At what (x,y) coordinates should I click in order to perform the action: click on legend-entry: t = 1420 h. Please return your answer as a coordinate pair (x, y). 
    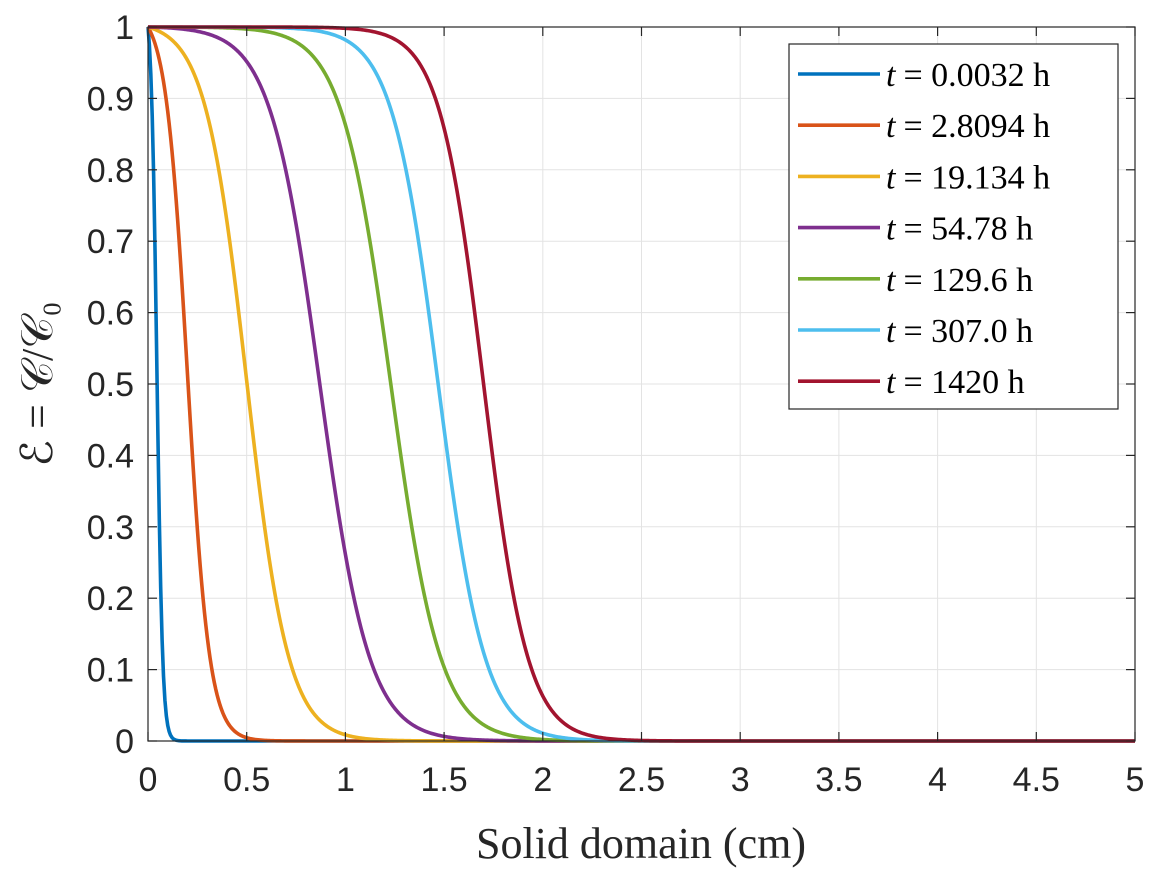
    Looking at the image, I should click on (955, 382).